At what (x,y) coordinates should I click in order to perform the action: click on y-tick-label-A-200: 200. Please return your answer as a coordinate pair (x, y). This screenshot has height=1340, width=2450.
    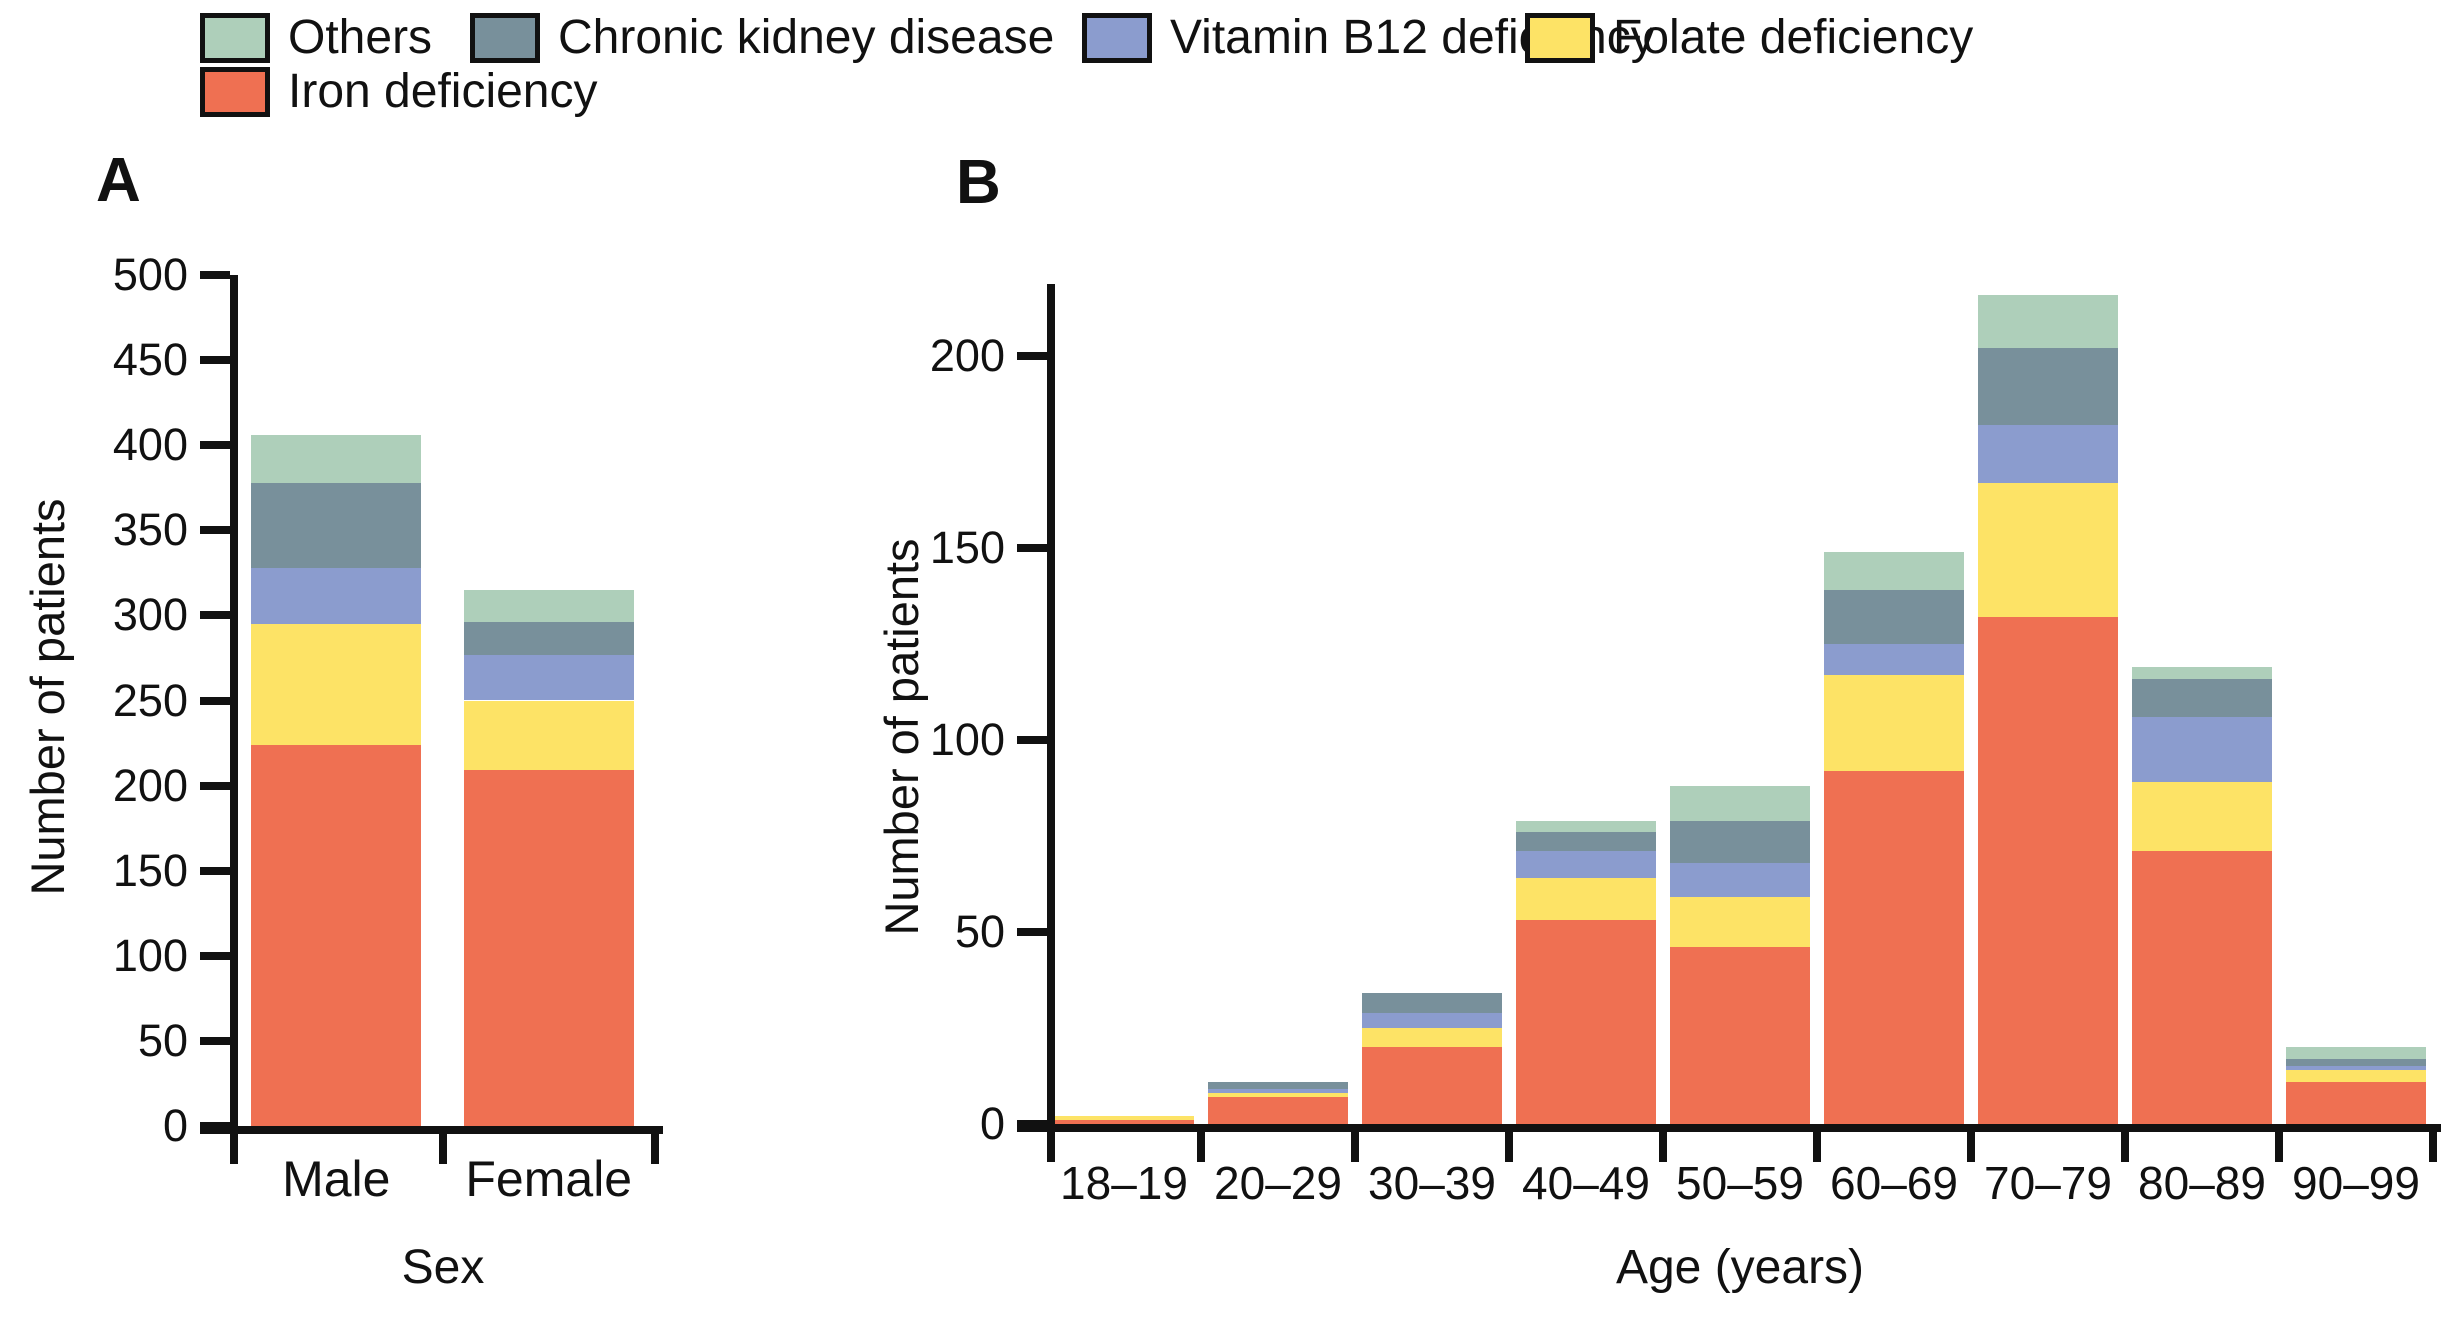
    Looking at the image, I should click on (150, 785).